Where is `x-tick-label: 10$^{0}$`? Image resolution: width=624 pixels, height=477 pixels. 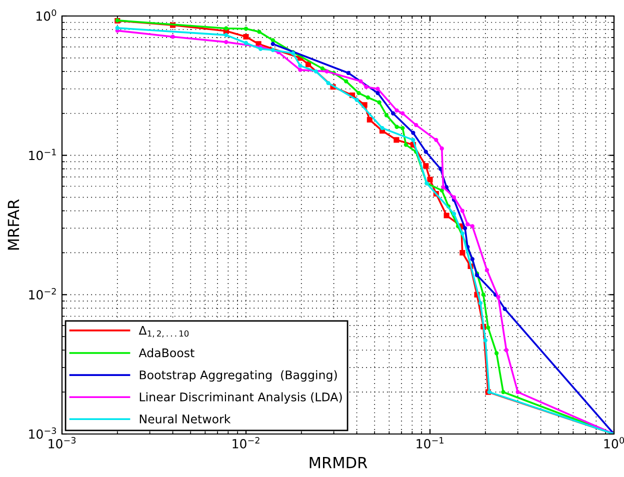 x-tick-label: 10$^{0}$ is located at coordinates (614, 442).